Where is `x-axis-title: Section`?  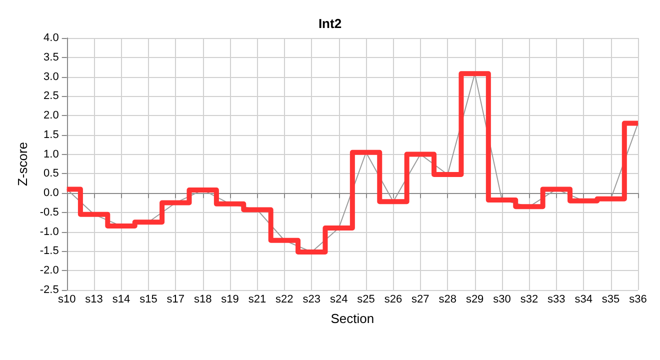
x-axis-title: Section is located at coordinates (352, 318).